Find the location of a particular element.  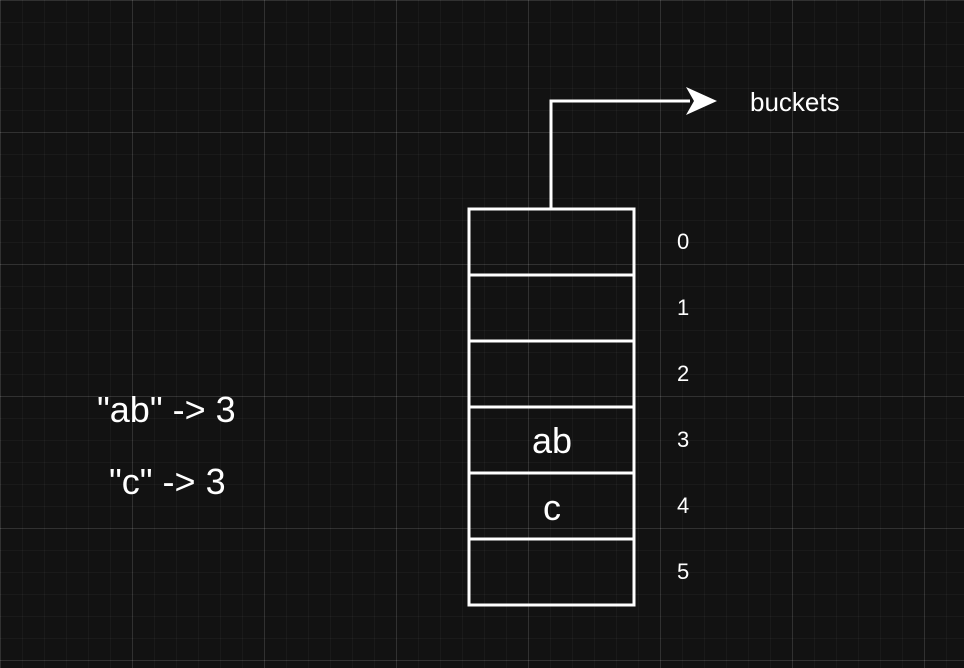

pointer-arrow-head is located at coordinates (701, 101).